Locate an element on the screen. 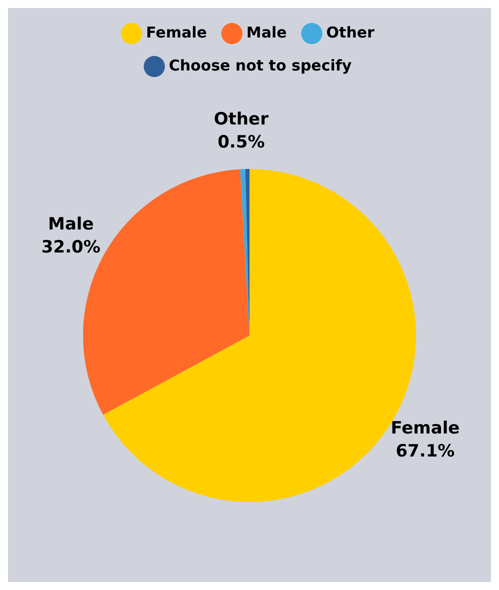  legend-label: Other is located at coordinates (351, 32).